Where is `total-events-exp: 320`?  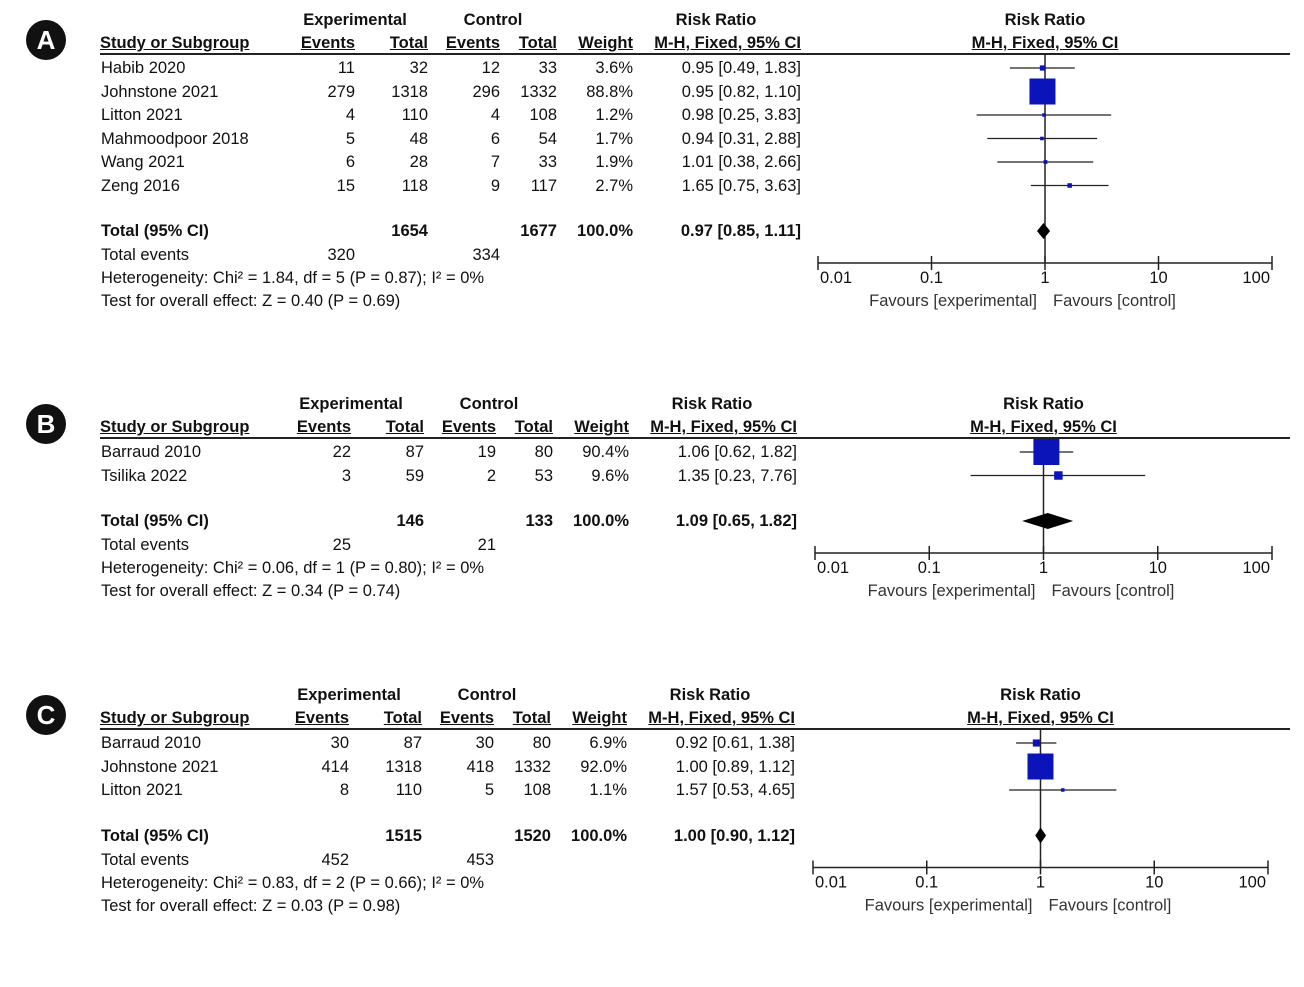
total-events-exp: 320 is located at coordinates (341, 255).